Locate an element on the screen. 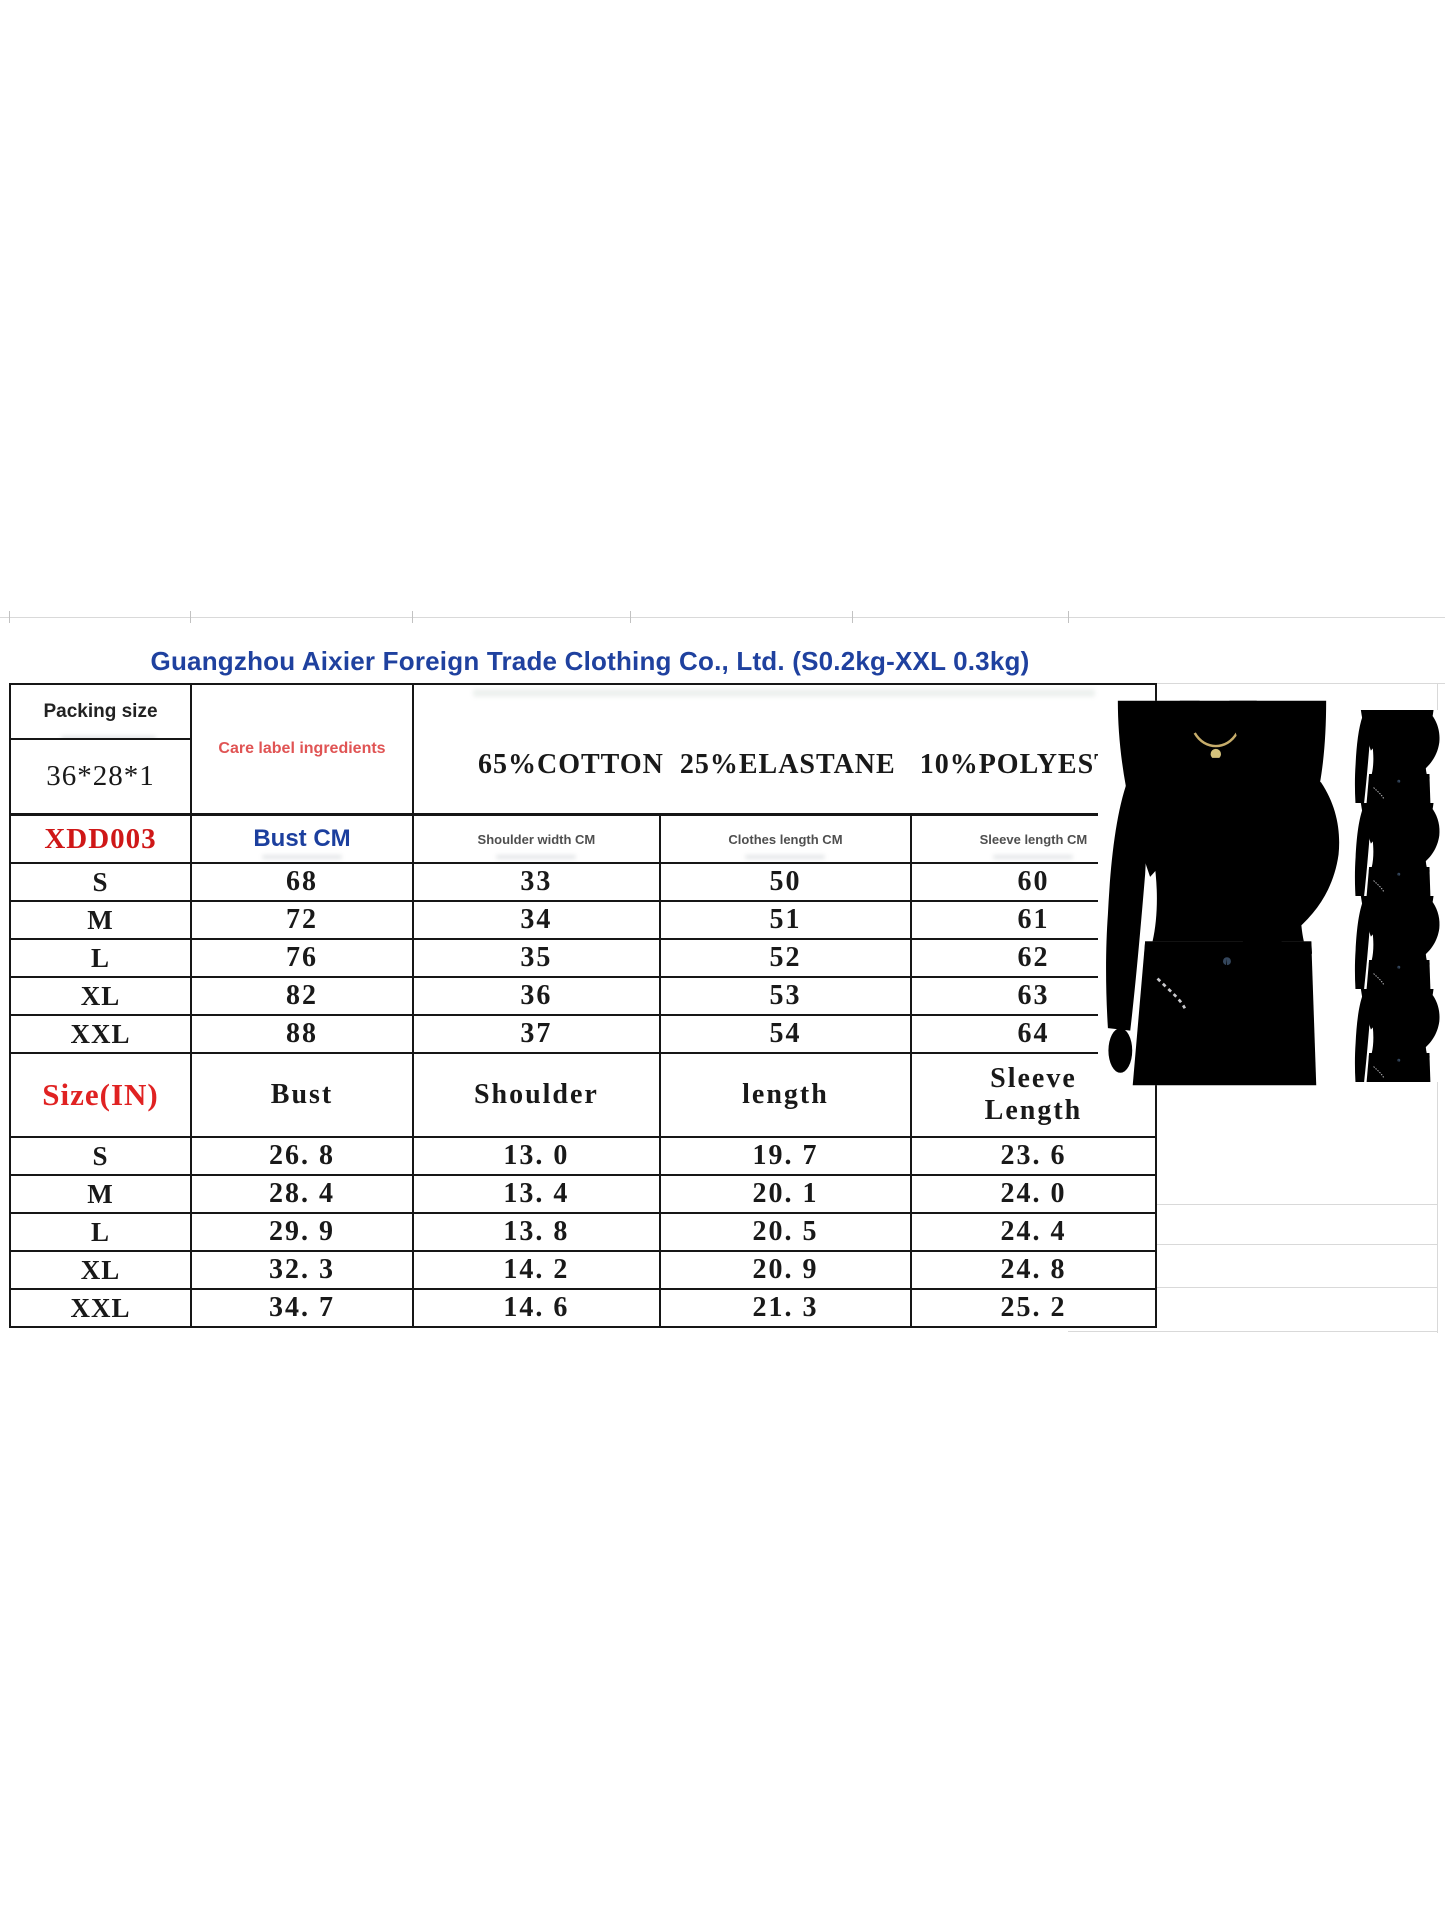 This screenshot has width=1445, height=1917. variant-thumb-black is located at coordinates (1397, 942).